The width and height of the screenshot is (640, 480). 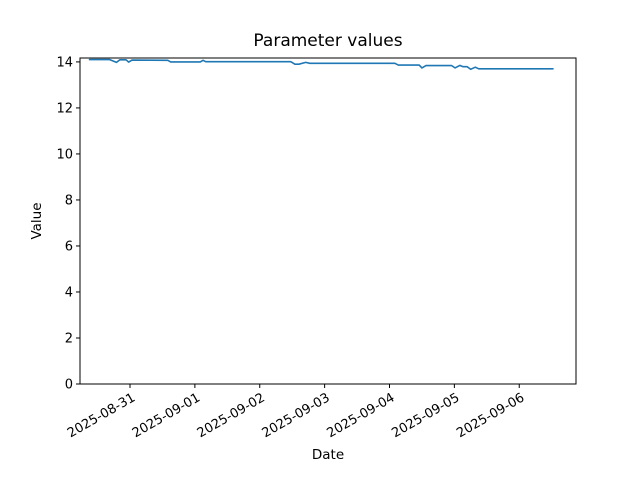 What do you see at coordinates (296, 415) in the screenshot?
I see `x-tick-label: 2025-09-03` at bounding box center [296, 415].